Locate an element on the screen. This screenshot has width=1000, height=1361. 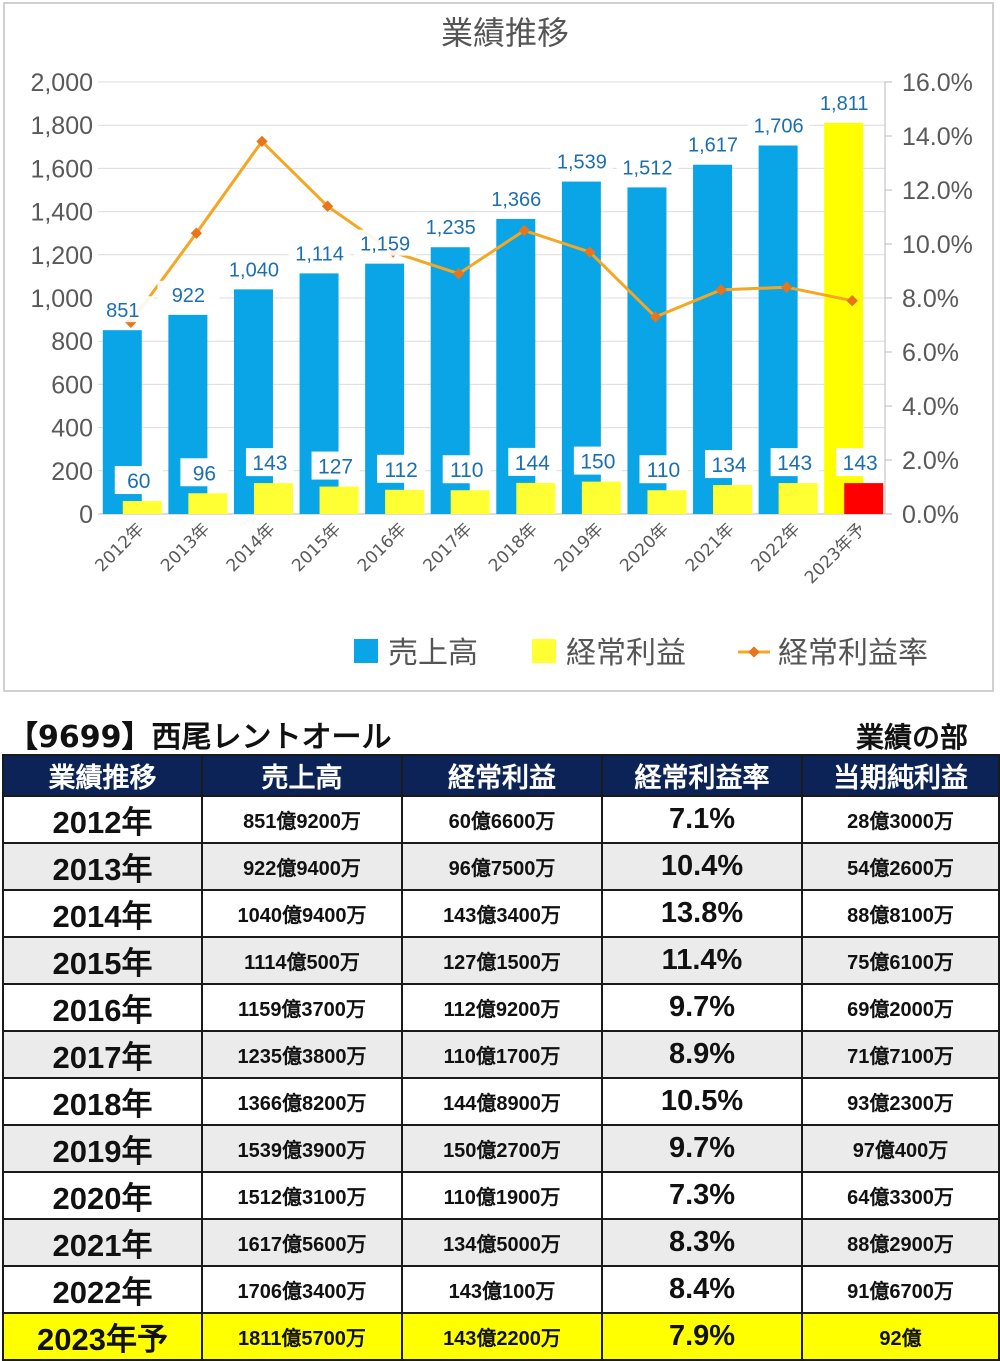
cell-profit-rate: 13.8% is located at coordinates (702, 913).